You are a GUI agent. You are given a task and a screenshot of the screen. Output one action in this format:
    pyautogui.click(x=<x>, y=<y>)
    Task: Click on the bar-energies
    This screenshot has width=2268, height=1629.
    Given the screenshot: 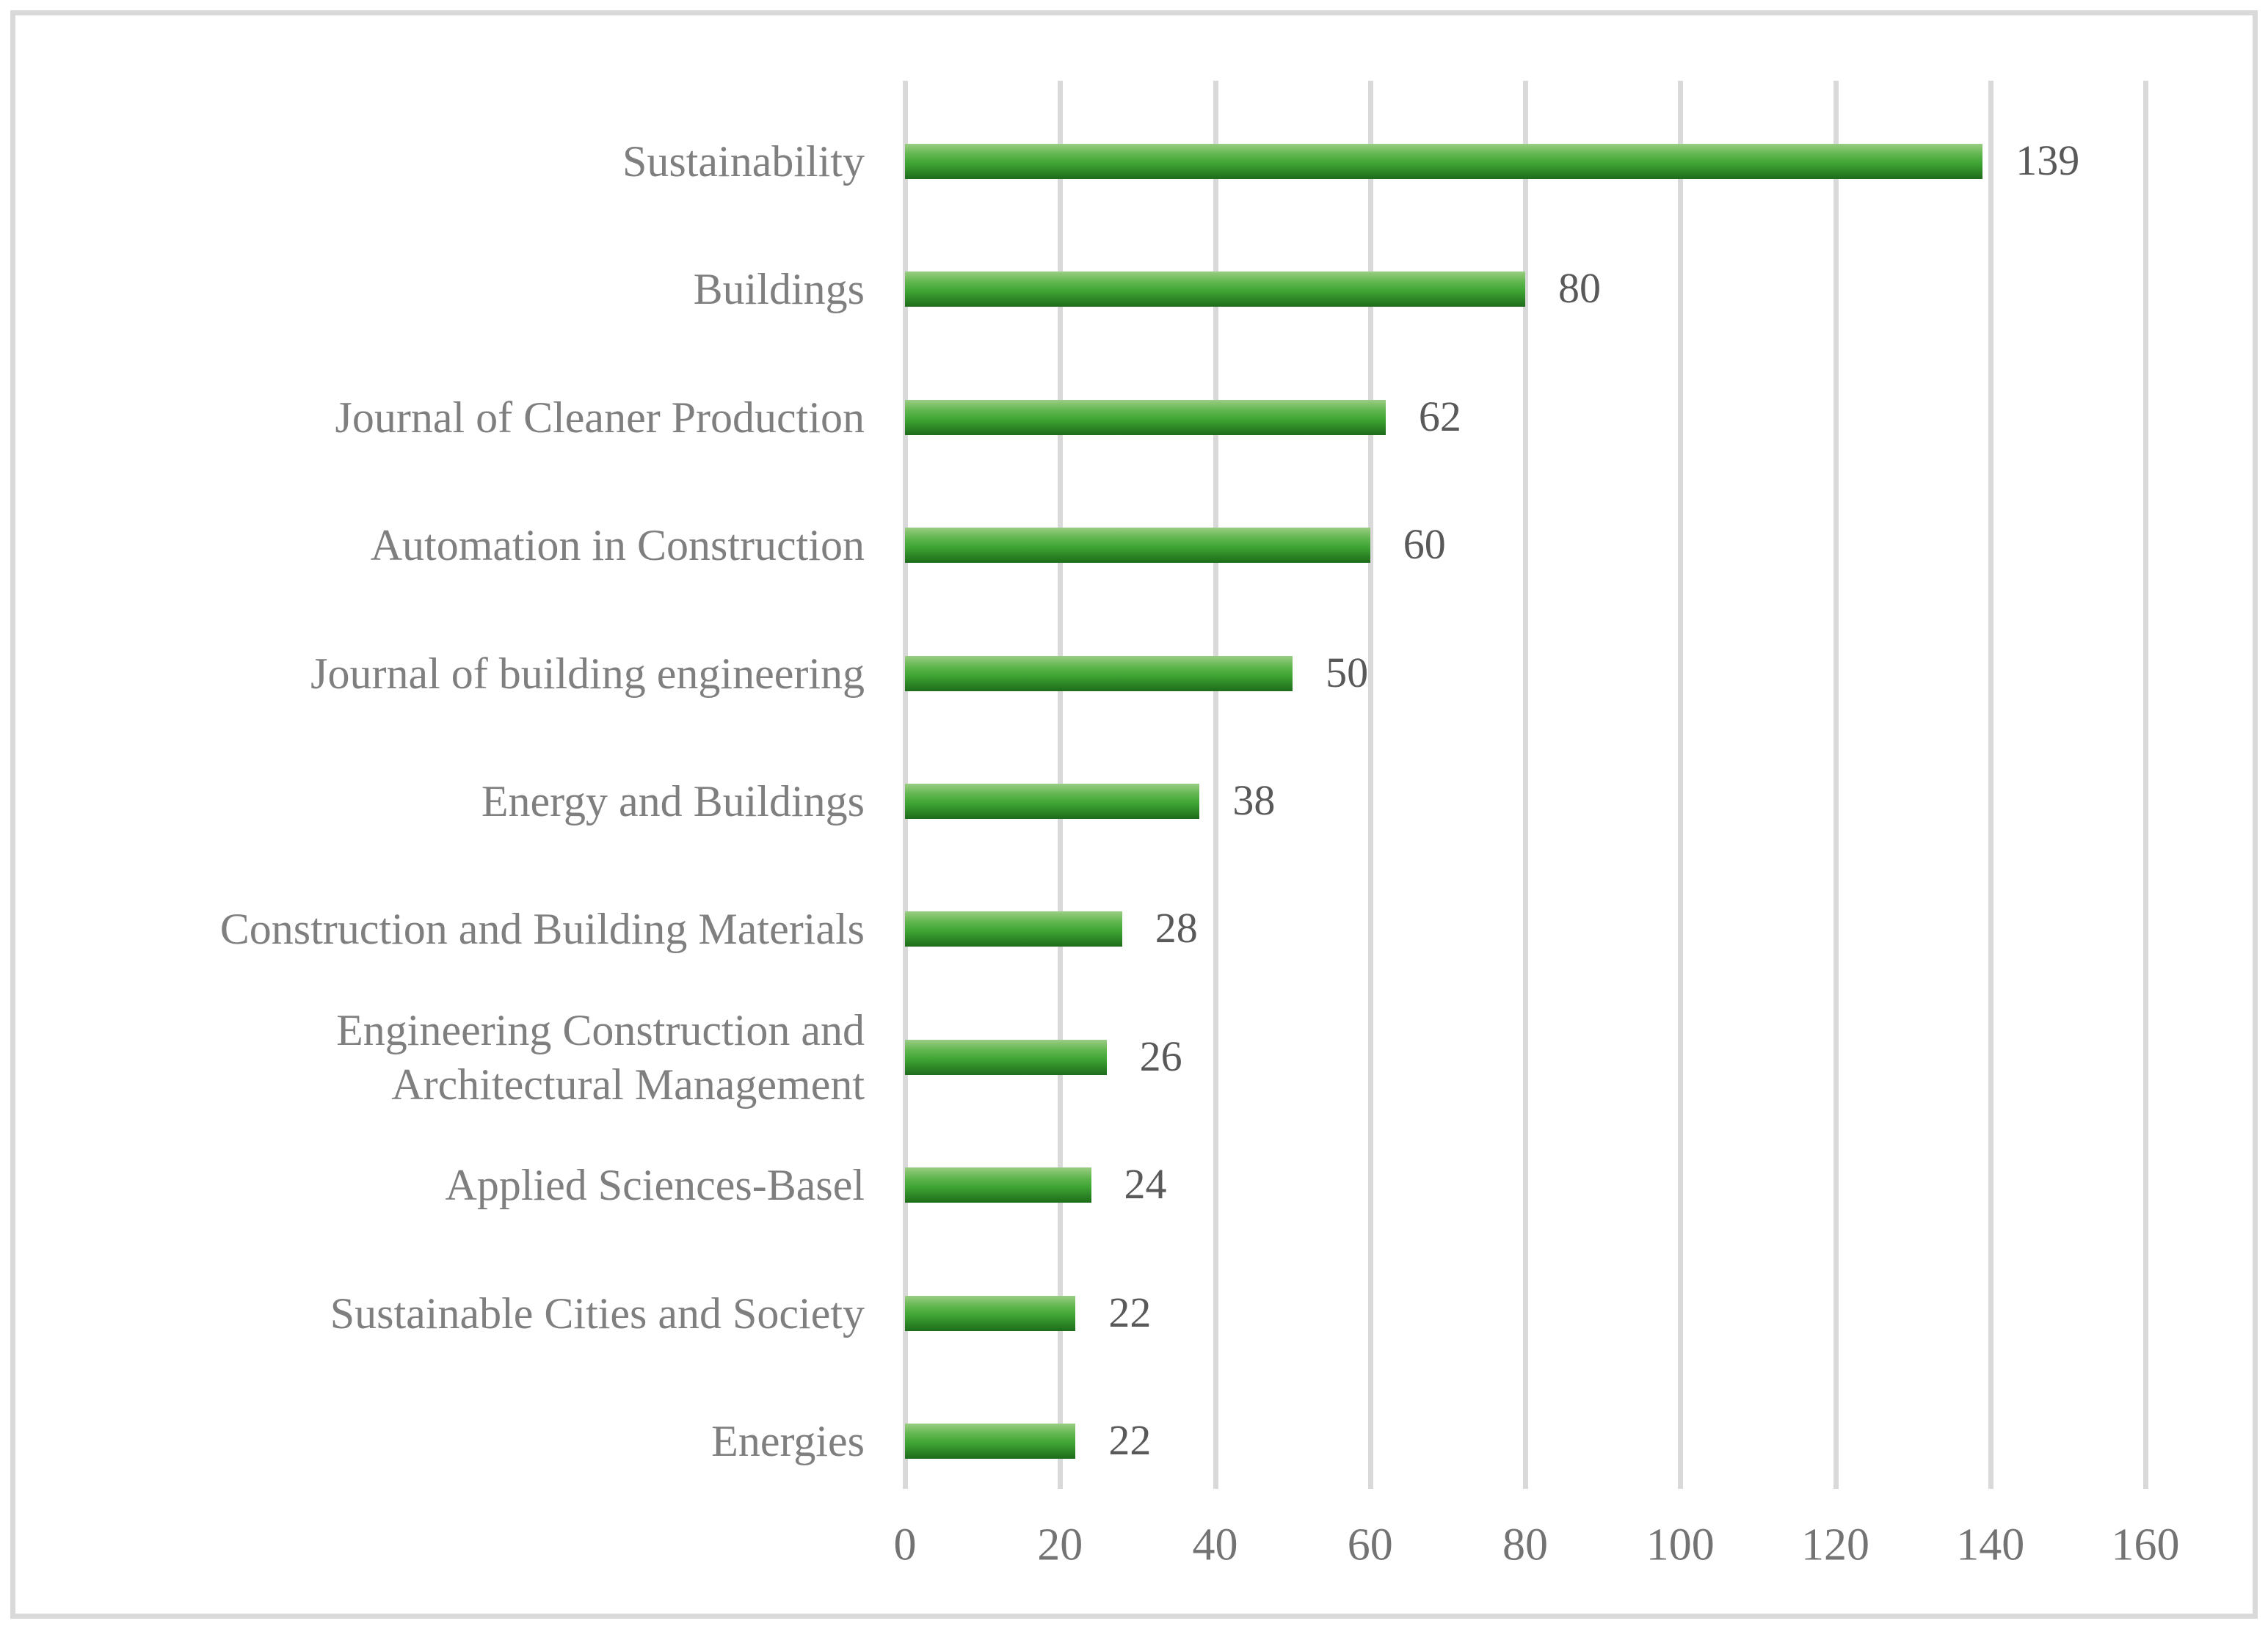 What is the action you would take?
    pyautogui.click(x=990, y=1442)
    